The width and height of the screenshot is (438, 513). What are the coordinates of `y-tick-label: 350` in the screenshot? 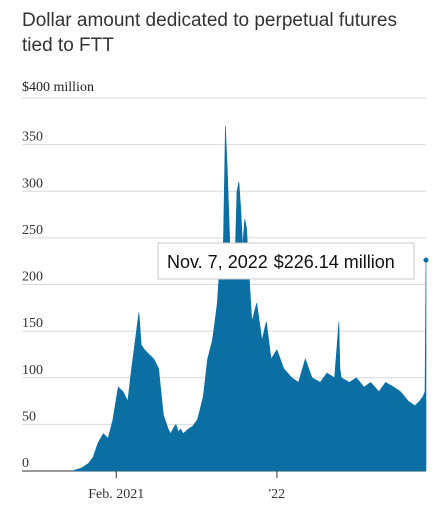 It's located at (32, 137).